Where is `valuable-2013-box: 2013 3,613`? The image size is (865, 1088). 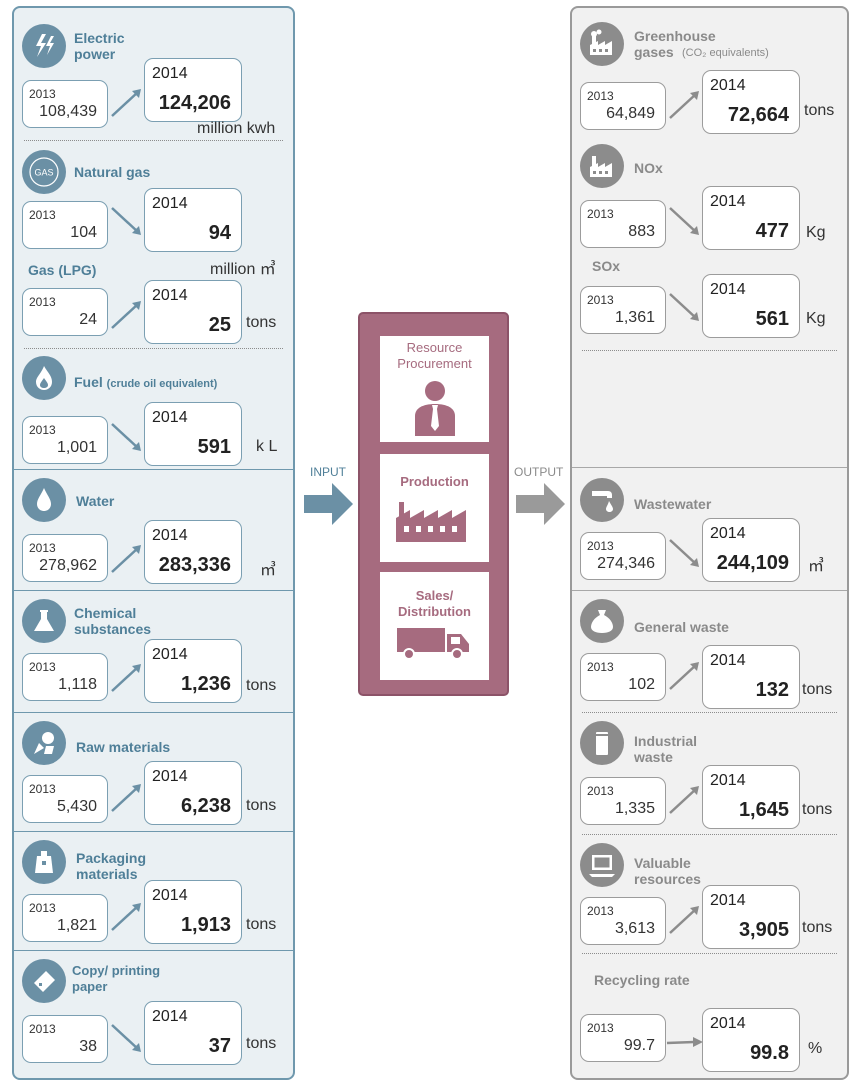
valuable-2013-box: 2013 3,613 is located at coordinates (623, 921).